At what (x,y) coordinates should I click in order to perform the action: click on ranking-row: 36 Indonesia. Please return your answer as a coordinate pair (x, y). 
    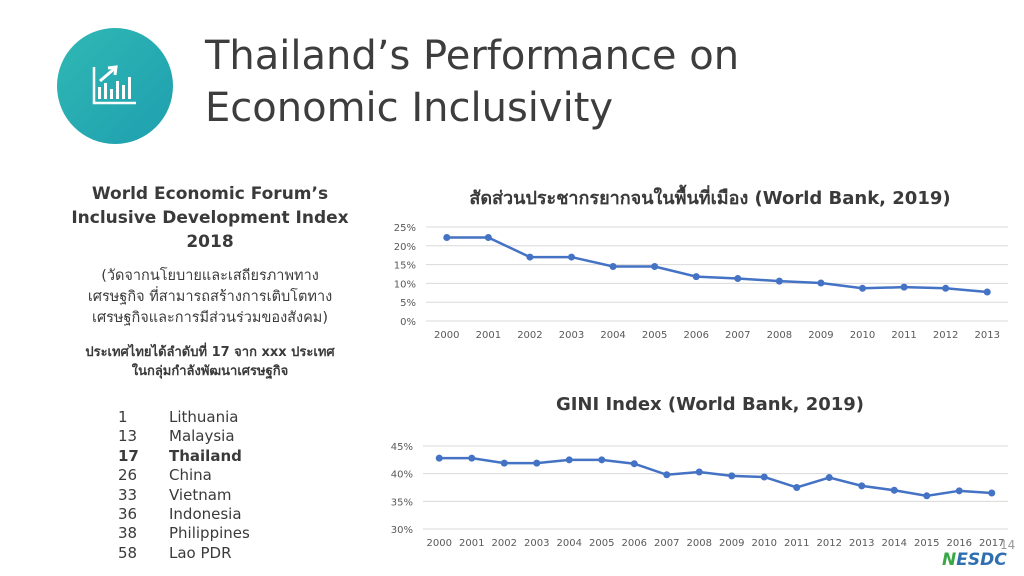
    Looking at the image, I should click on (218, 514).